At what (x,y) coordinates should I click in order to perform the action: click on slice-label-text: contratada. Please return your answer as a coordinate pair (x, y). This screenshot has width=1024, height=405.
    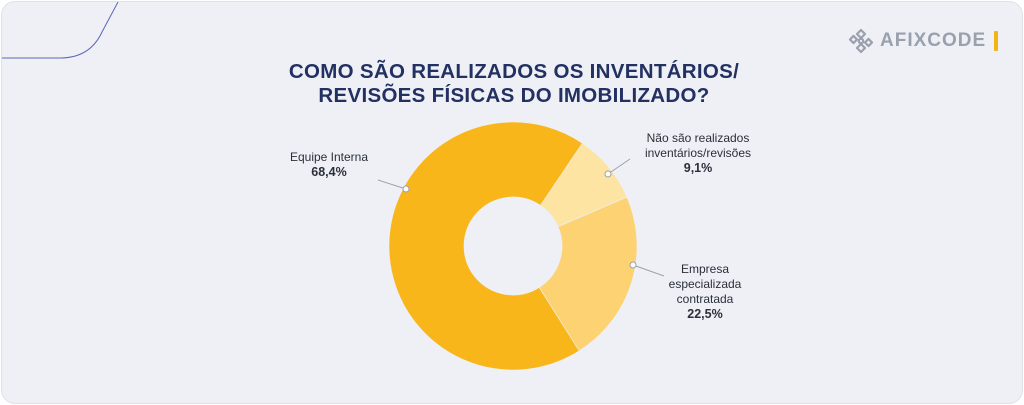
    Looking at the image, I should click on (705, 299).